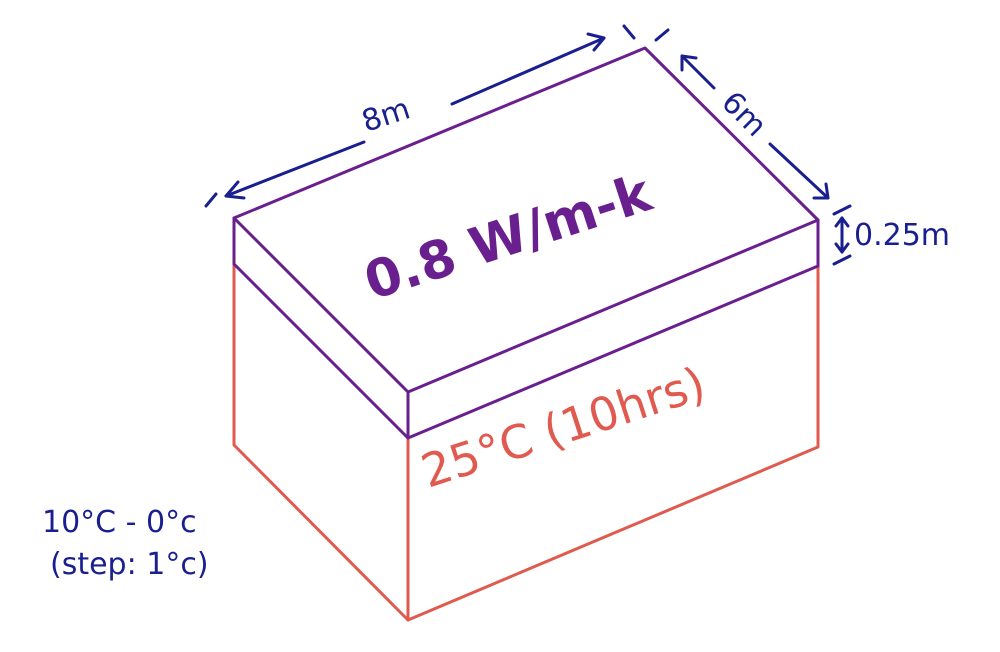  Describe the element at coordinates (420, 116) in the screenshot. I see `length-dimension: 8m` at that location.